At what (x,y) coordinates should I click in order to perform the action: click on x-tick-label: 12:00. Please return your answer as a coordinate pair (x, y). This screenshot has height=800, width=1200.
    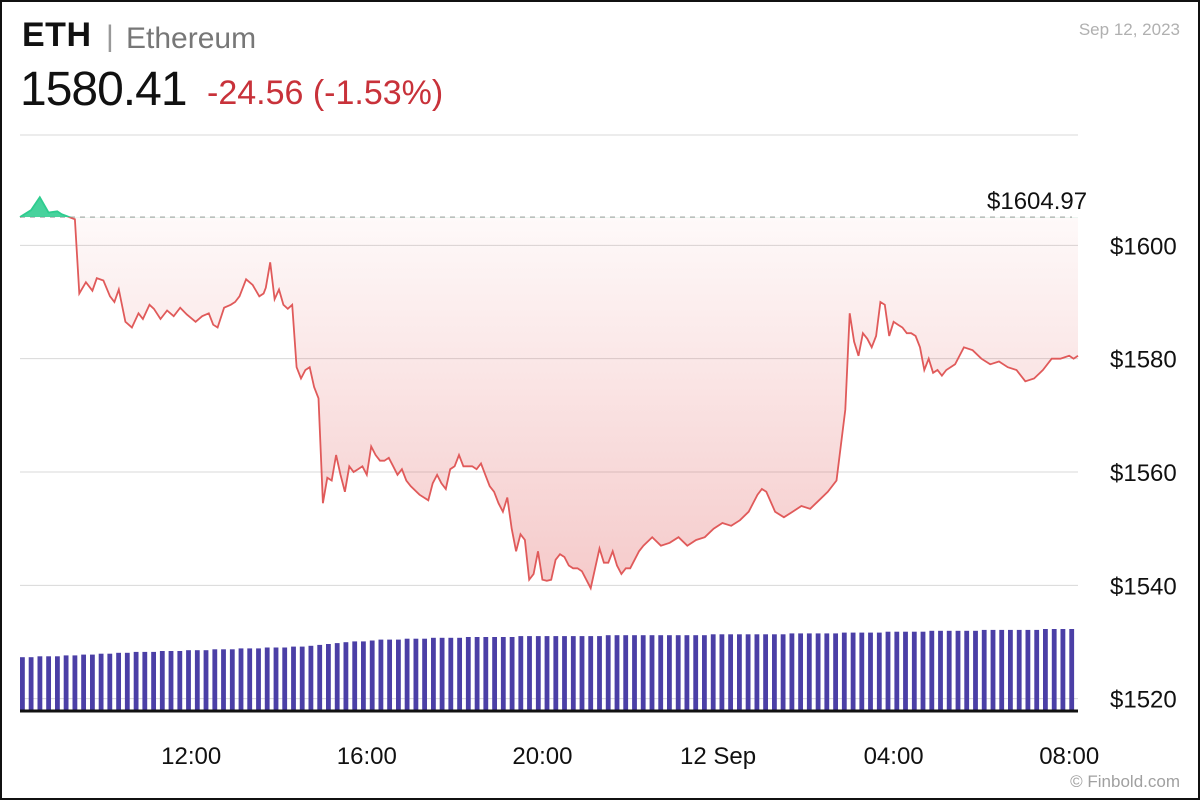
    Looking at the image, I should click on (191, 756).